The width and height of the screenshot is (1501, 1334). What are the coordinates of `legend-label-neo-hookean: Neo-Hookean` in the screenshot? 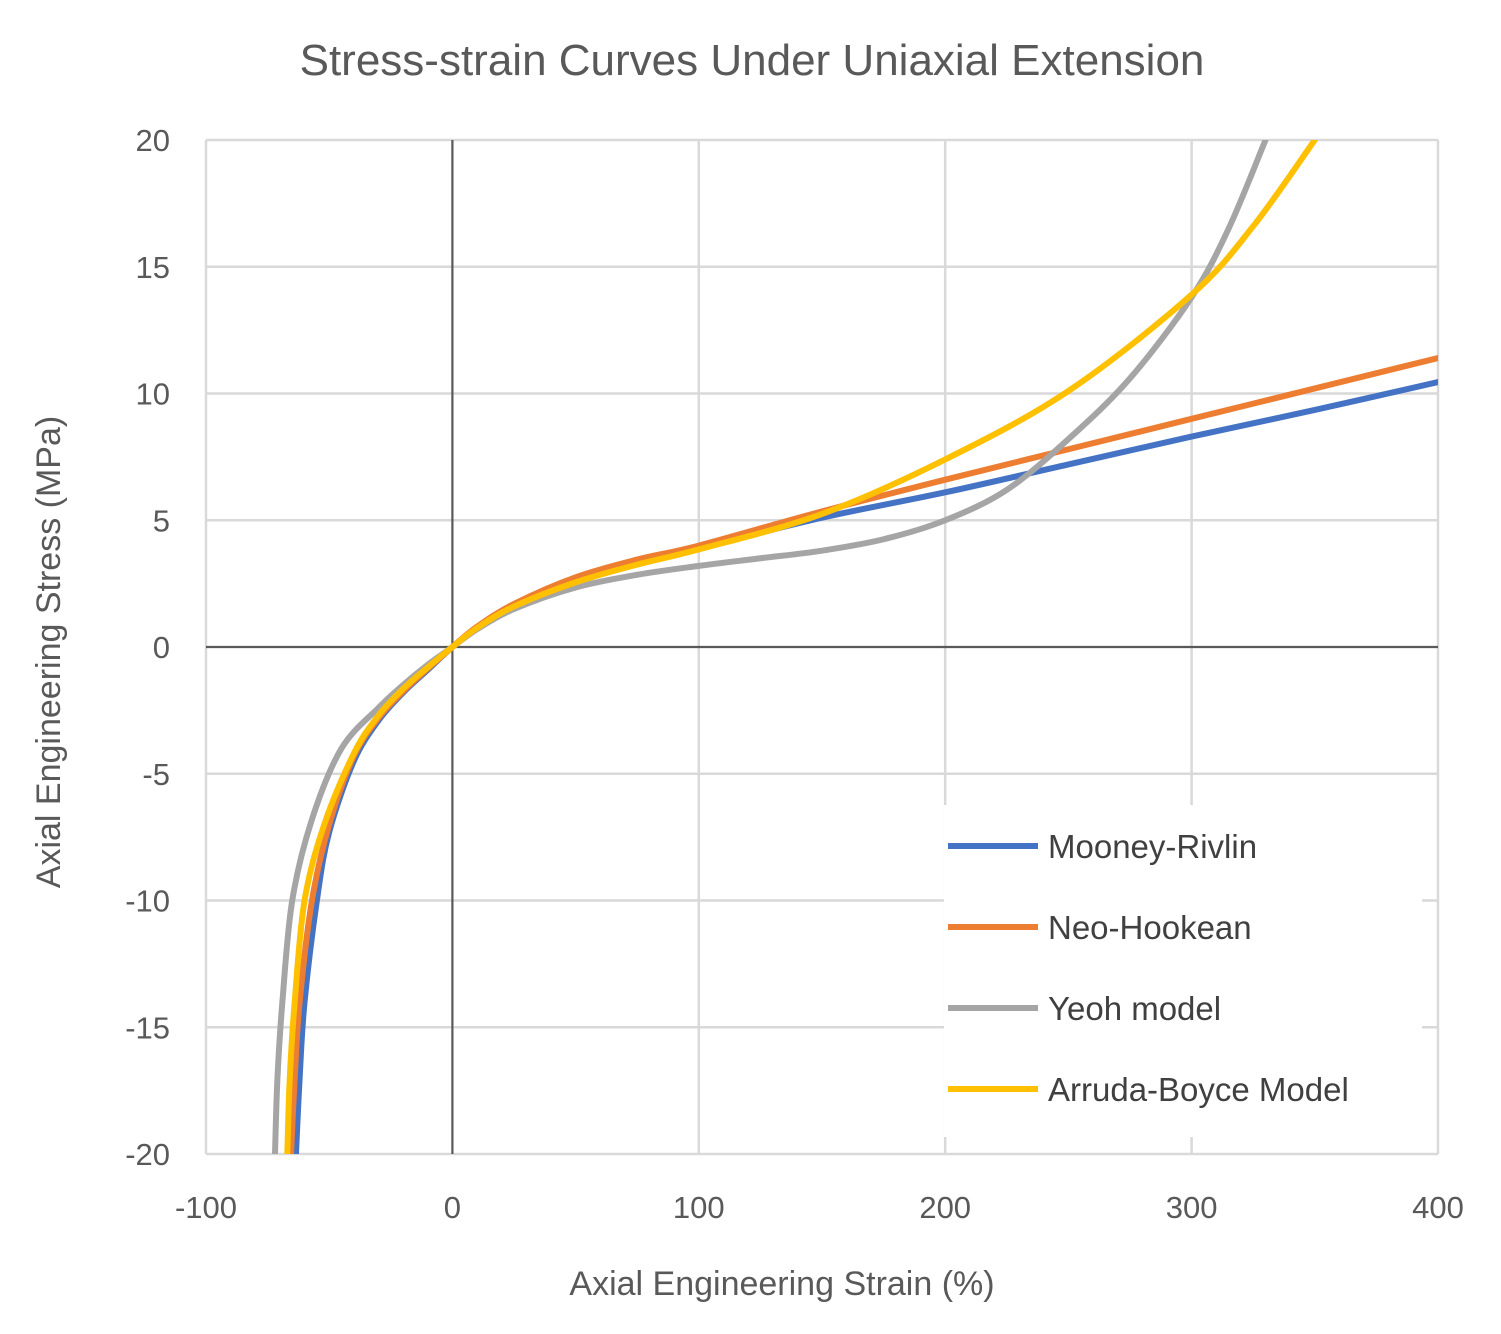 It's located at (1150, 927).